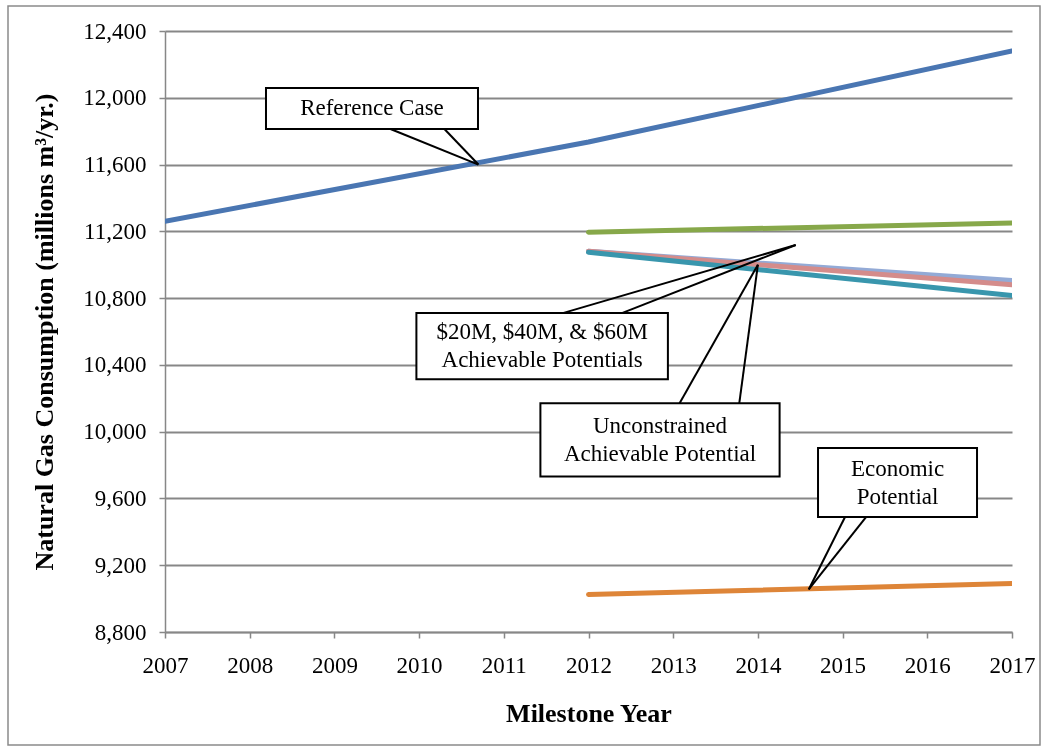 The height and width of the screenshot is (753, 1045). What do you see at coordinates (45, 332) in the screenshot?
I see `y-axis-title: Natural Gas Consumption (millions m³/yr.)` at bounding box center [45, 332].